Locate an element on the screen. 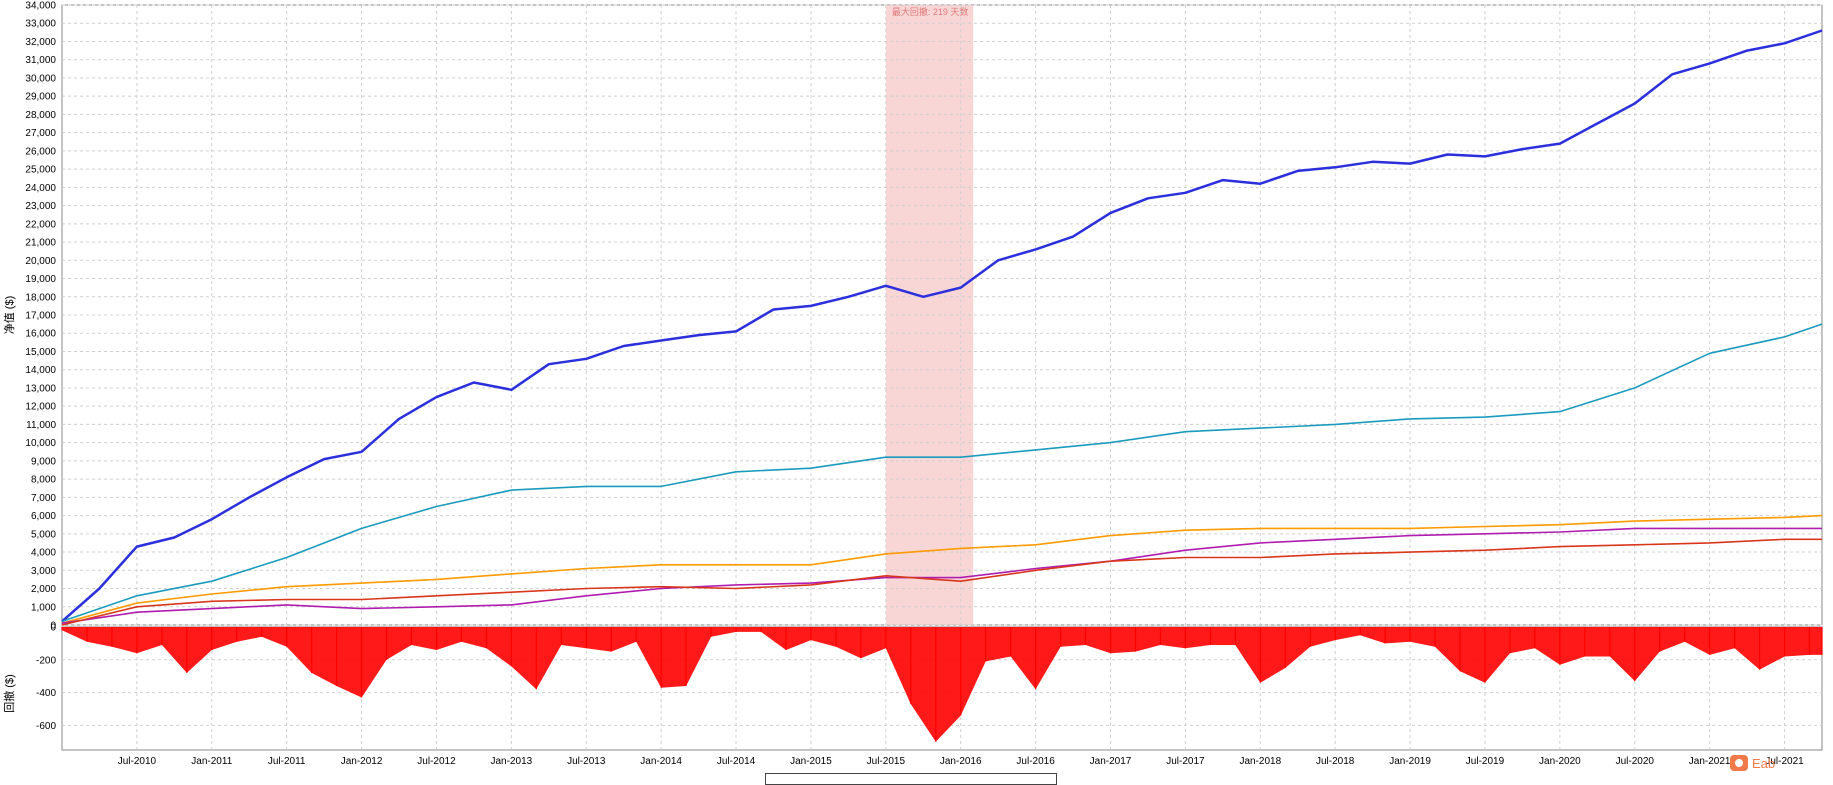 This screenshot has width=1833, height=785. x-tick-label: Jul-2011 is located at coordinates (287, 761).